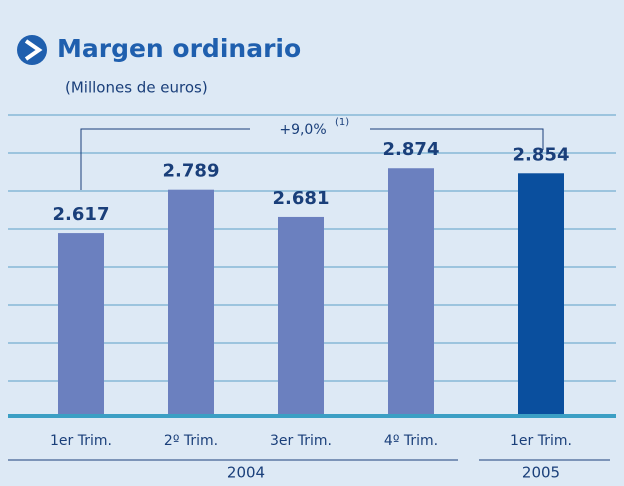  Describe the element at coordinates (342, 122) in the screenshot. I see `annotation-note: (1)` at that location.